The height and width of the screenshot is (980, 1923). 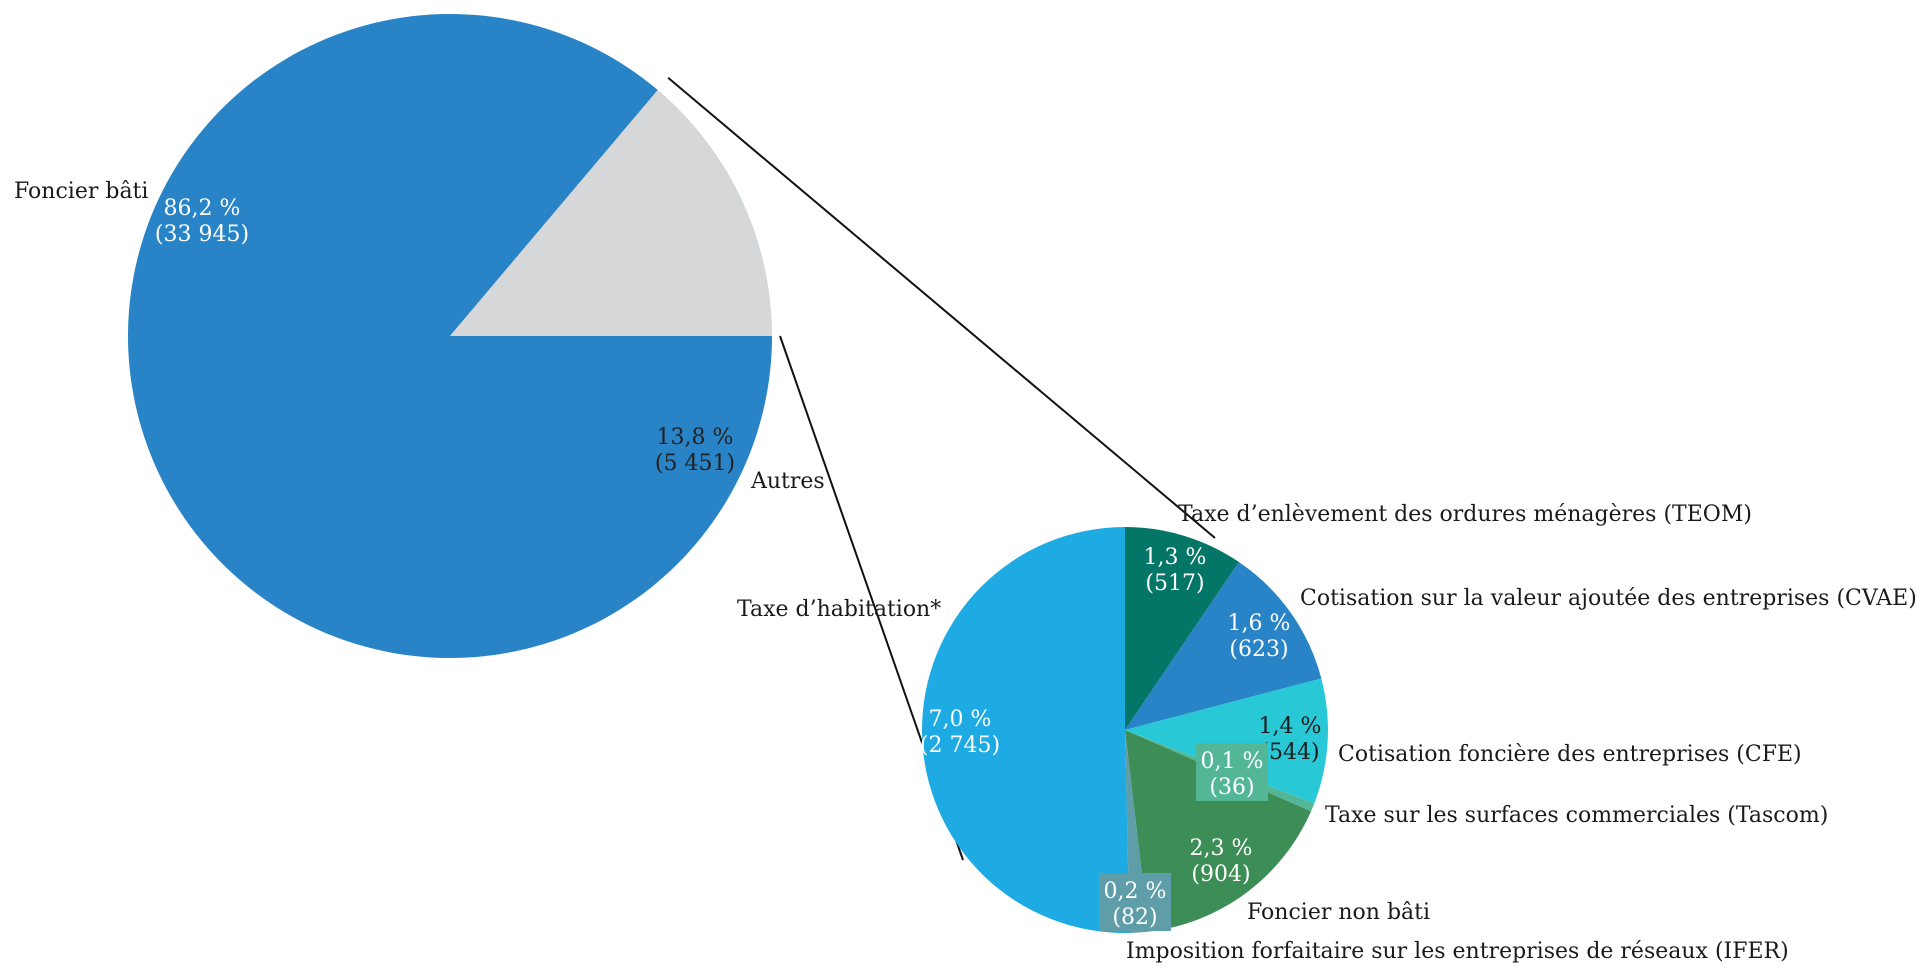 What do you see at coordinates (1259, 636) in the screenshot?
I see `sub-data-label-cotisation-sur-la-valeur-ajoutee-des-entreprises-cvae: 1,6 % (623)` at bounding box center [1259, 636].